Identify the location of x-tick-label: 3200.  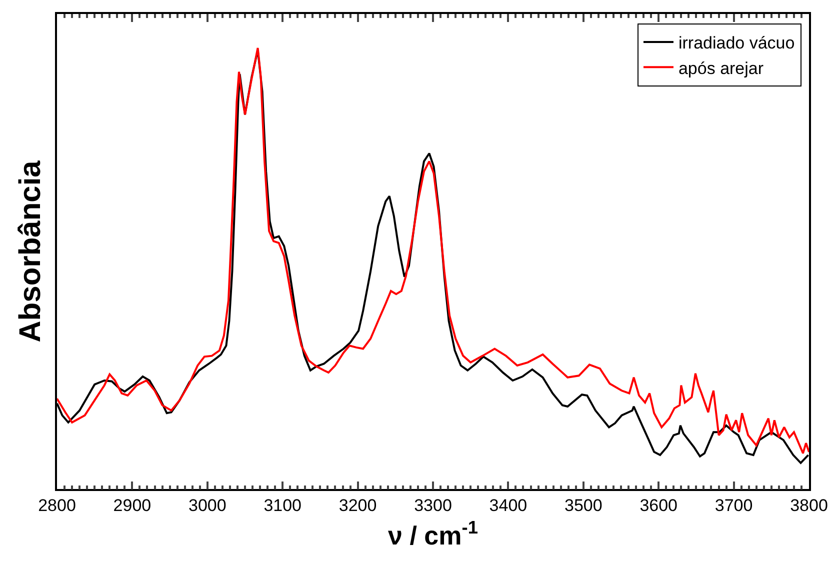
(357, 506).